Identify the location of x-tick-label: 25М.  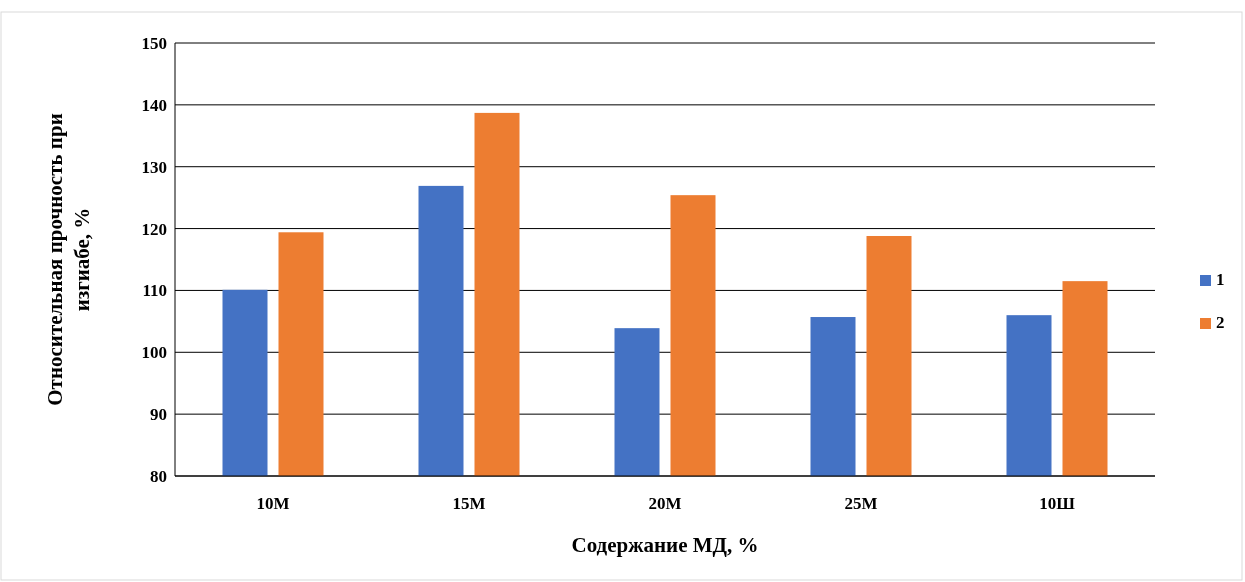
(861, 503).